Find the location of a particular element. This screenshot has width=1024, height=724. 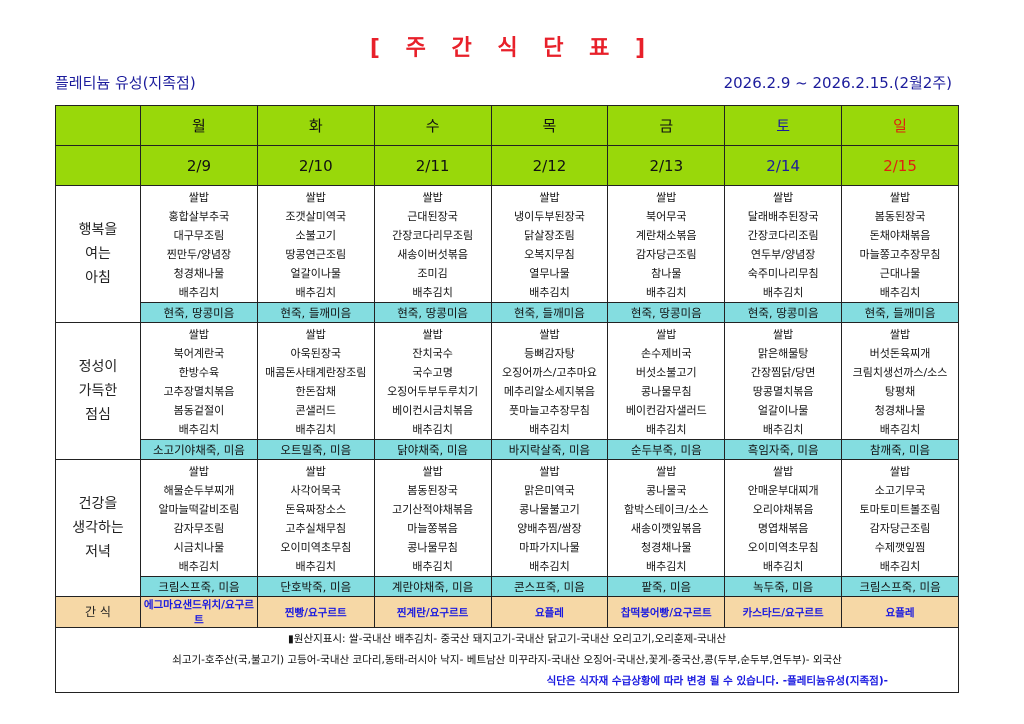

menu-item: 한방수육 is located at coordinates (199, 372).